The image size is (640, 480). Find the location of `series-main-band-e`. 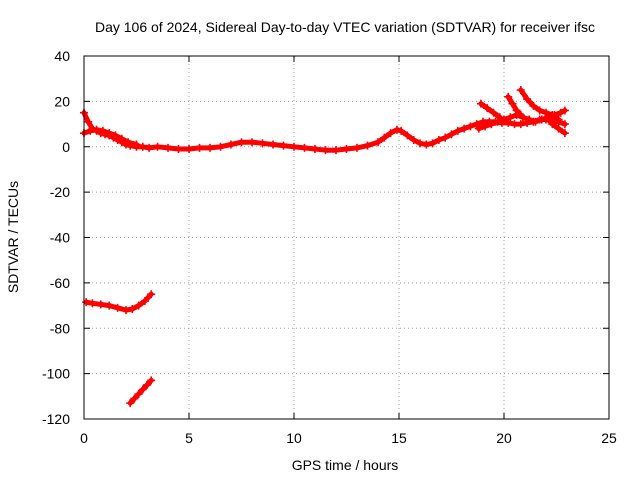

series-main-band-e is located at coordinates (514, 105).